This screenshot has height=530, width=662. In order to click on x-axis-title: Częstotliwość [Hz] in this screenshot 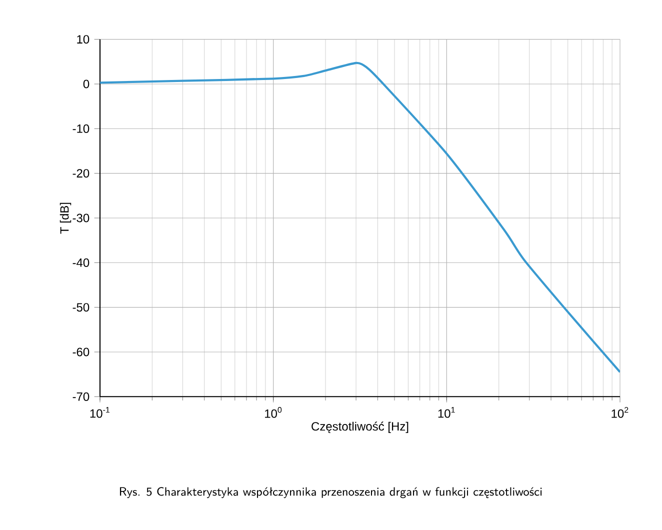, I will do `click(360, 428)`.